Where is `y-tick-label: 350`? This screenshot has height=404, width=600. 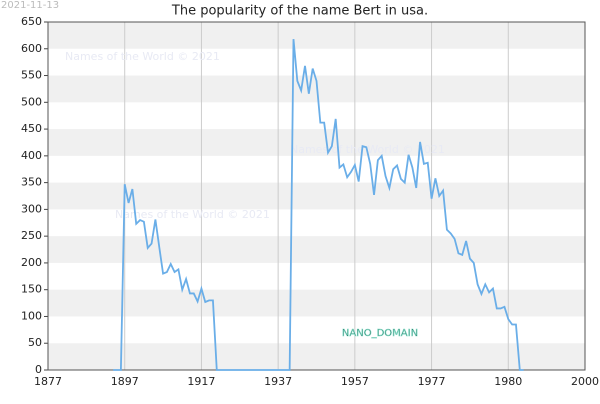
y-tick-label: 350 is located at coordinates (31, 182).